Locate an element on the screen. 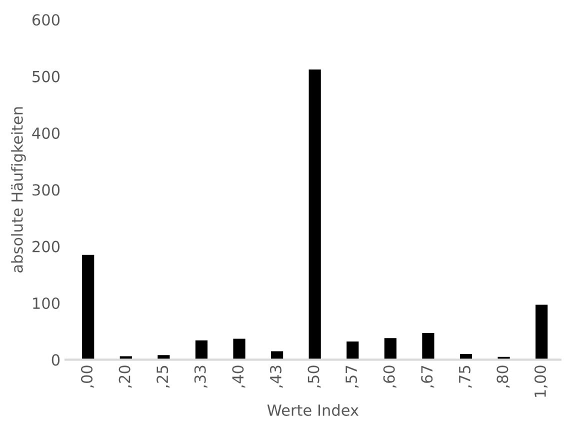 The height and width of the screenshot is (436, 569). y-tick-label: 300 is located at coordinates (46, 190).